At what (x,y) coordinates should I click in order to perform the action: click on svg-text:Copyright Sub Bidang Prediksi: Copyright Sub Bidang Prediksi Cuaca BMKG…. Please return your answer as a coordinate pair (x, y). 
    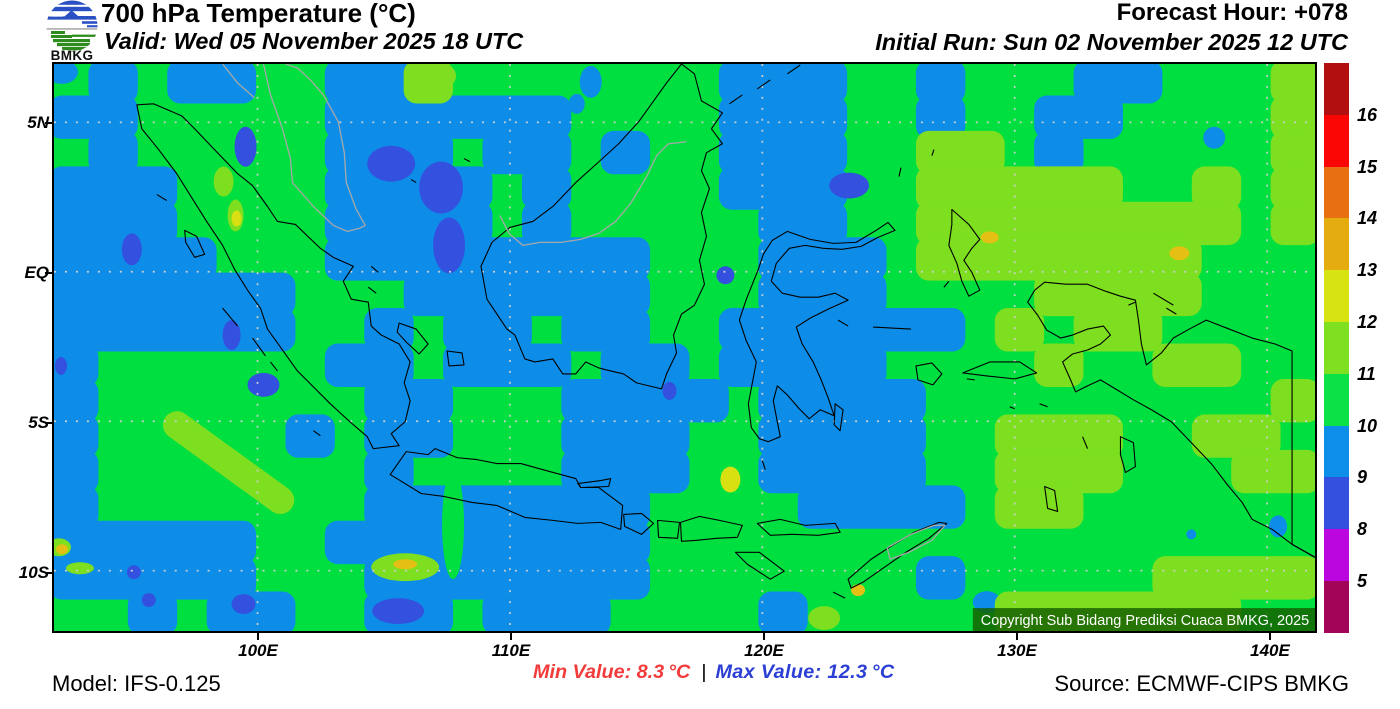
    Looking at the image, I should click on (1145, 621).